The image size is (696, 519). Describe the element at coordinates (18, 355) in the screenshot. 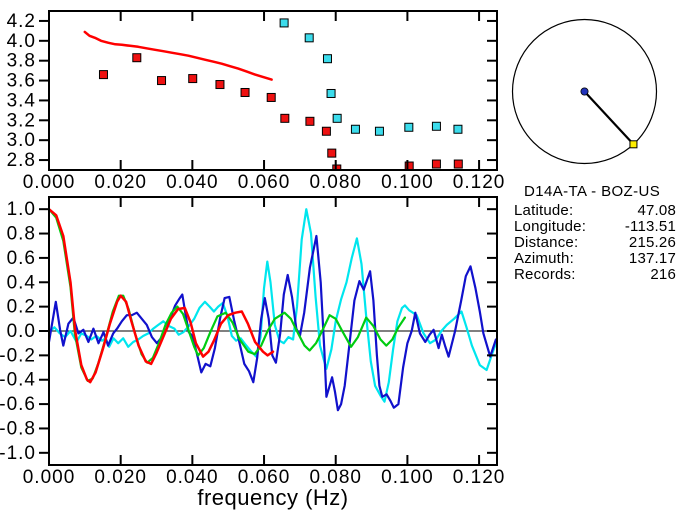

I see `y-tick-label: -0.2` at that location.